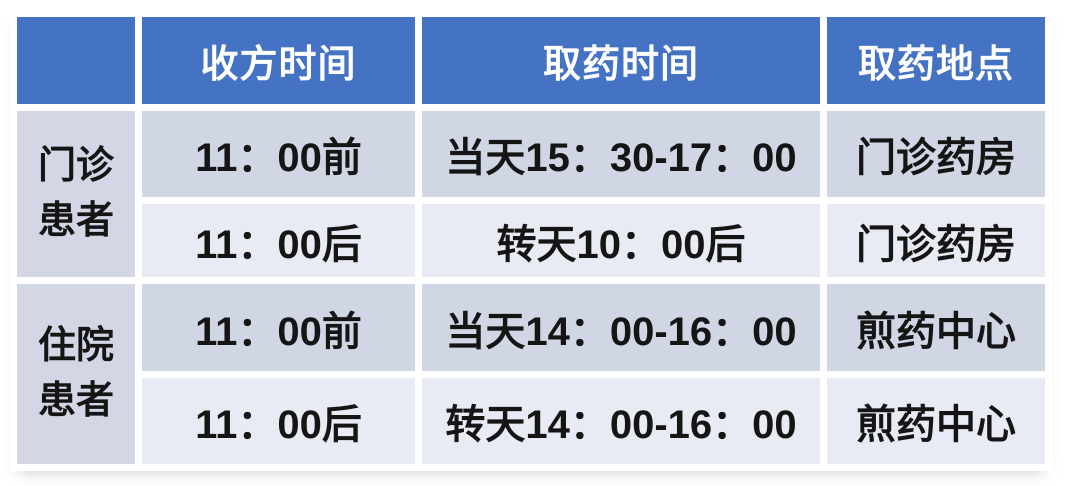  Describe the element at coordinates (278, 60) in the screenshot. I see `header-cell-receive-time: 收方时间` at that location.